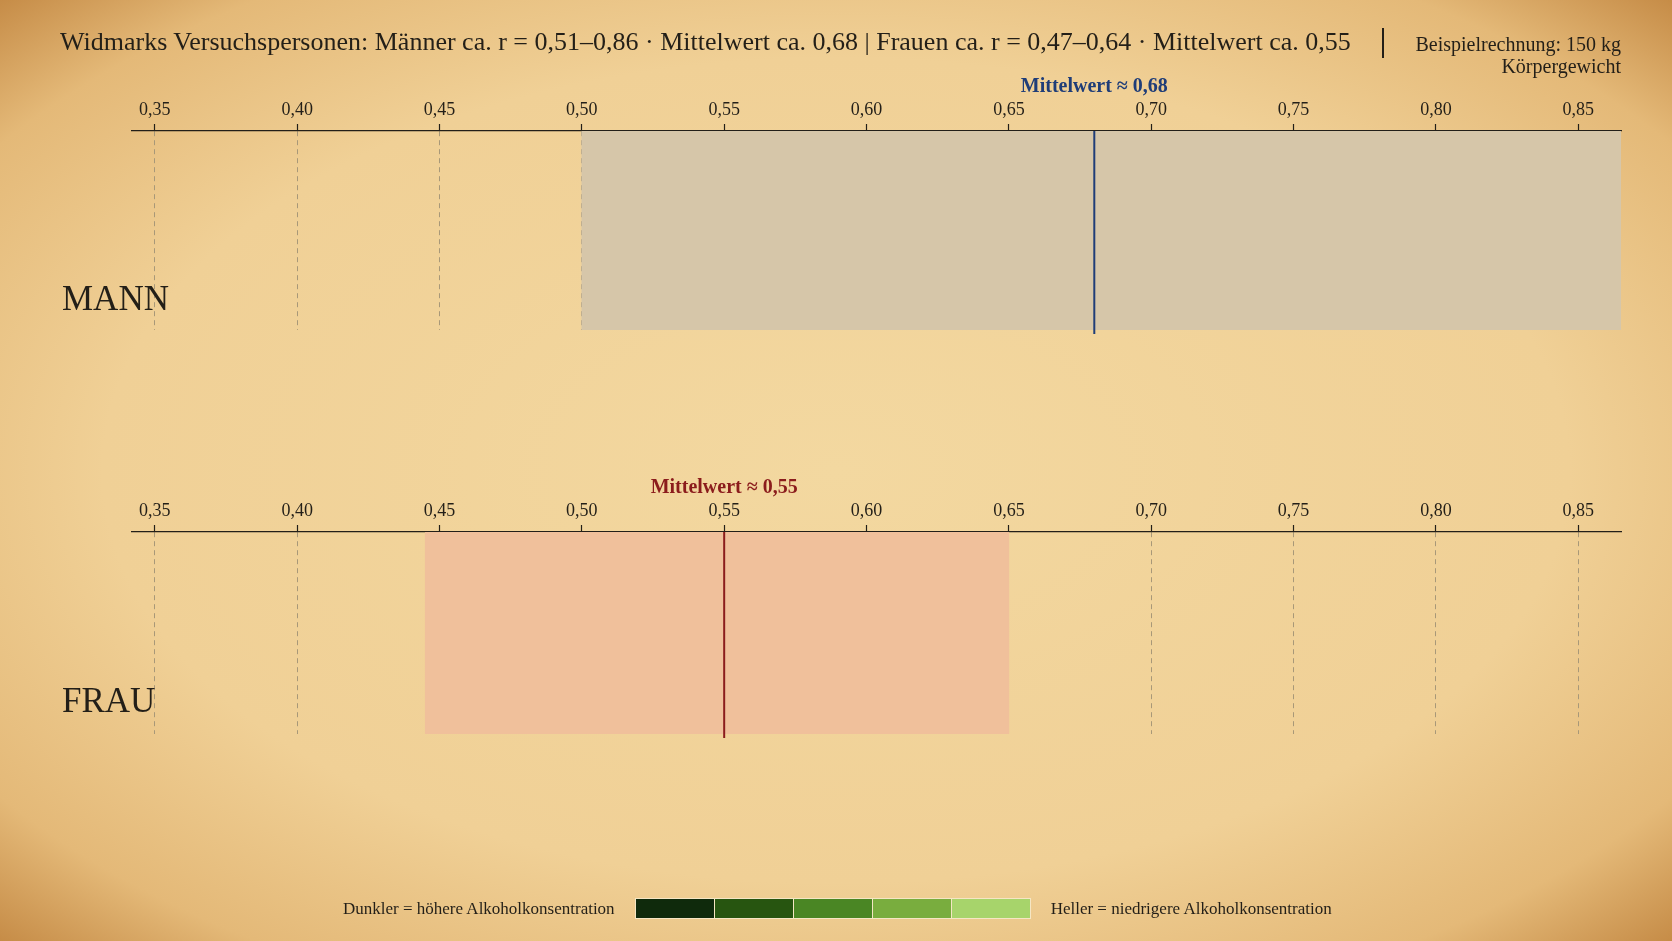  Describe the element at coordinates (724, 486) in the screenshot. I see `ref-line-label: Mittelwert ≈ 0,55` at that location.